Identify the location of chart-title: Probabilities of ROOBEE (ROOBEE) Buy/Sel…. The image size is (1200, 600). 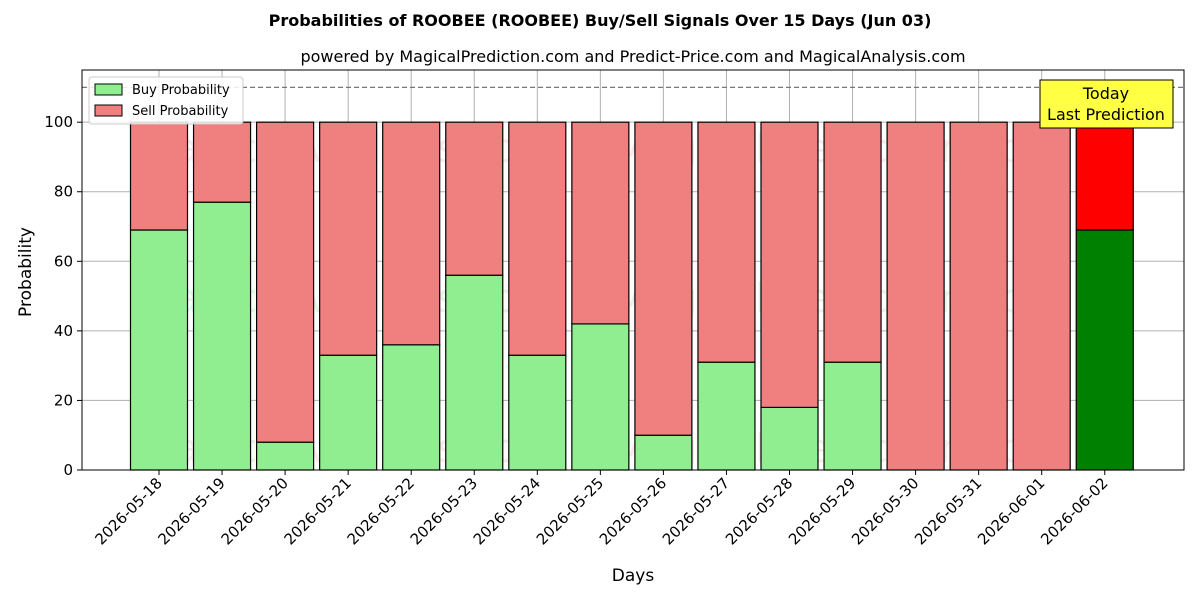
(600, 20).